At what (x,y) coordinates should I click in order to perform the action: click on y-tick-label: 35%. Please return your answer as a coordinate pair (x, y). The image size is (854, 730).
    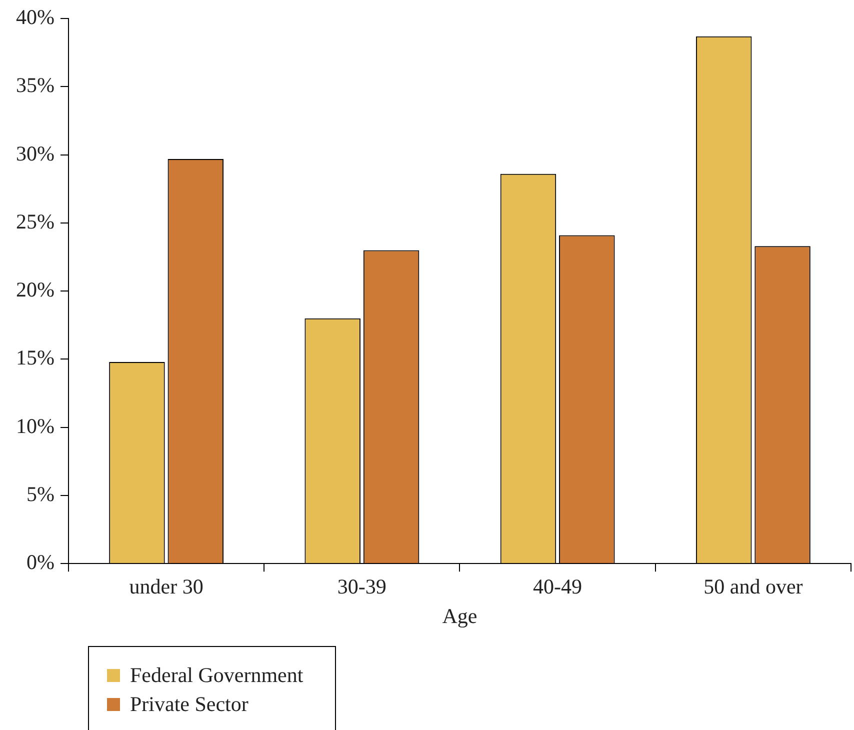
    Looking at the image, I should click on (35, 85).